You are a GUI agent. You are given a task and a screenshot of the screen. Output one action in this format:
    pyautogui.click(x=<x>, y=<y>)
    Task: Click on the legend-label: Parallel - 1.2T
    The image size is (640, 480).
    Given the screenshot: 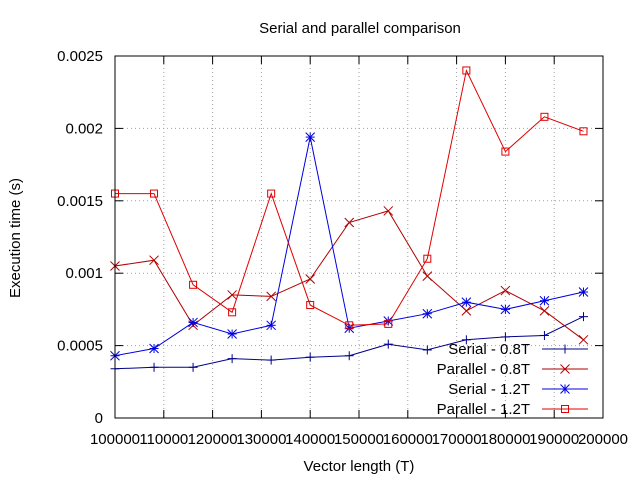 What is the action you would take?
    pyautogui.click(x=483, y=409)
    